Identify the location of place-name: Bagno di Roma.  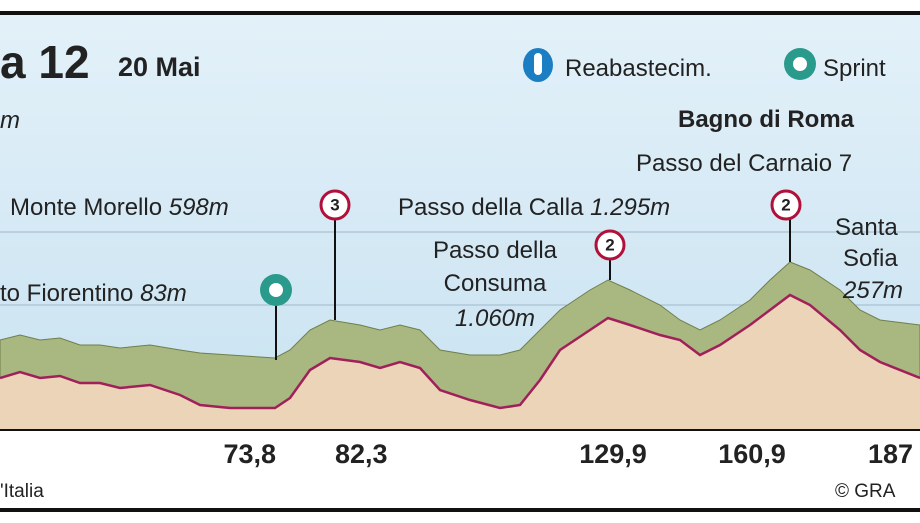
(766, 119).